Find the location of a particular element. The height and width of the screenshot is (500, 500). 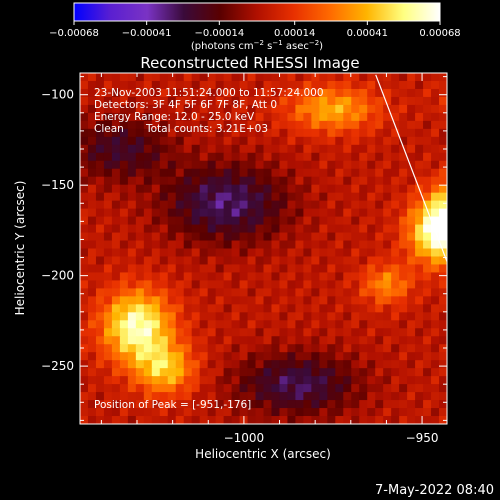

solar-limb-line is located at coordinates (411, 169).